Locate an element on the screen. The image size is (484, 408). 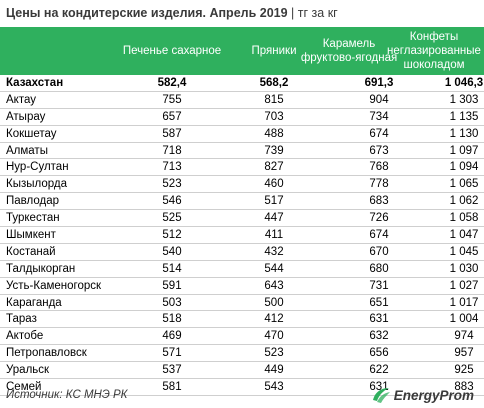
table-cell: 632 is located at coordinates (379, 336).